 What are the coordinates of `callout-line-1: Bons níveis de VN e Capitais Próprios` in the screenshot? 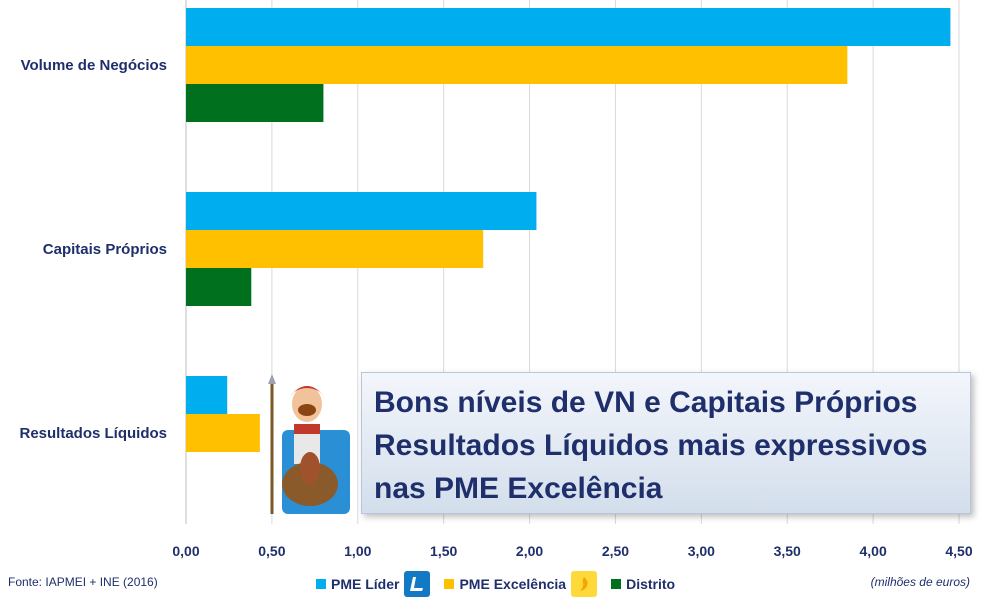 It's located at (646, 402).